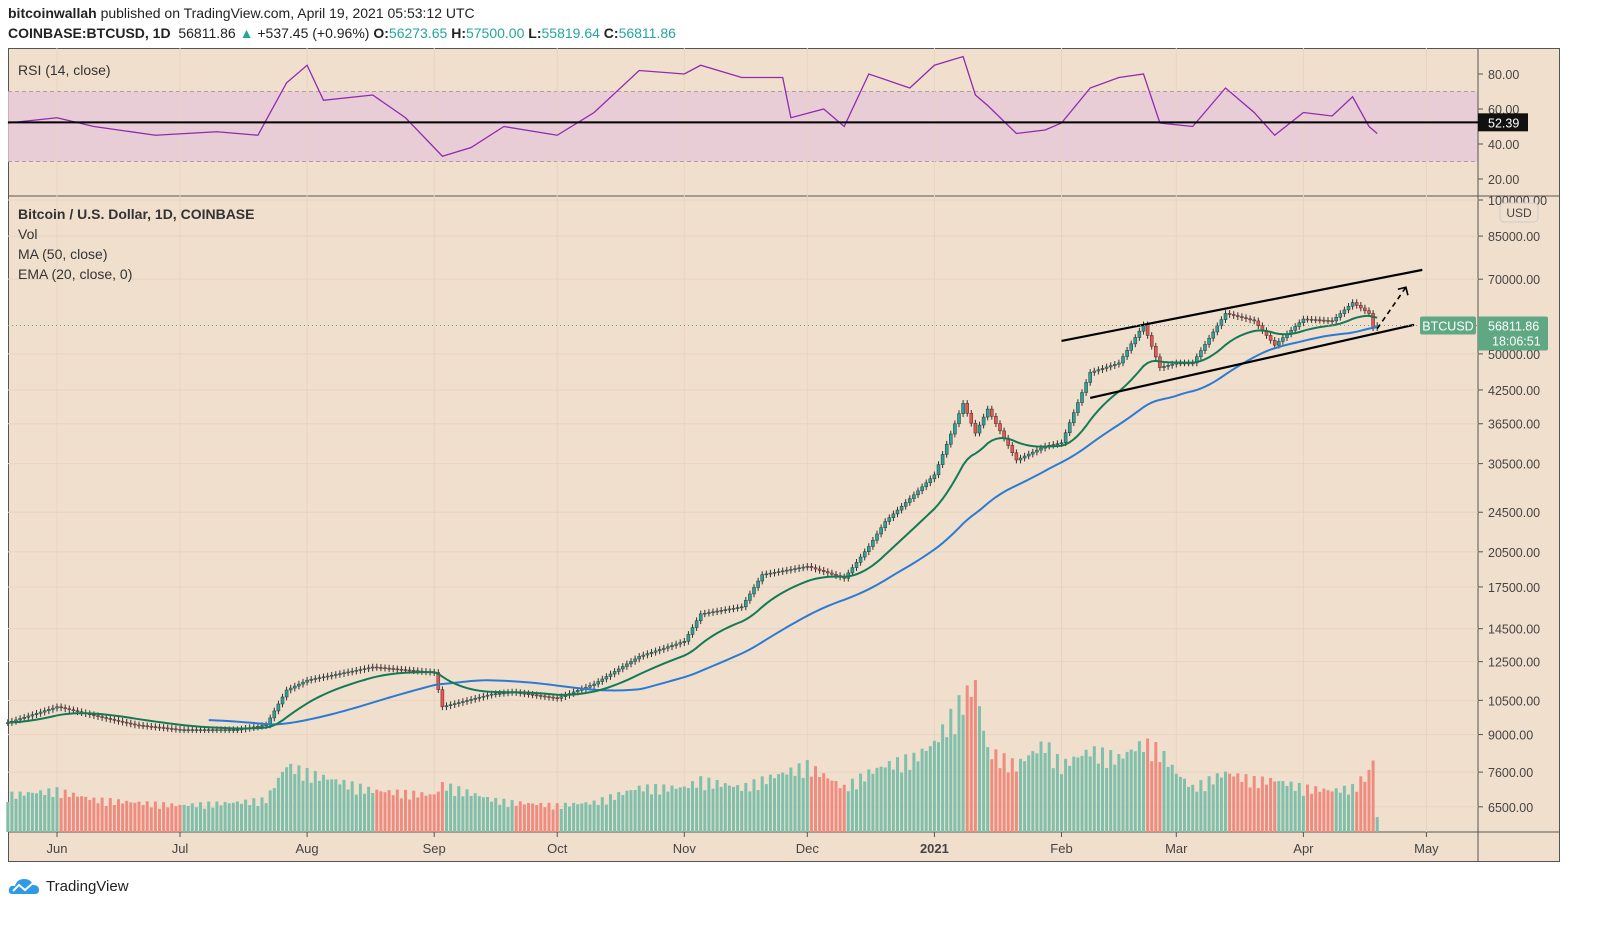 Image resolution: width=1600 pixels, height=926 pixels. Describe the element at coordinates (57, 848) in the screenshot. I see `x-tick-label: Jun` at that location.